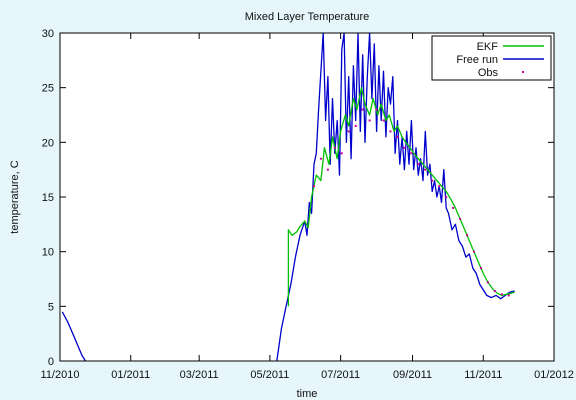 The image size is (576, 400). I want to click on y-tick-label: 25, so click(48, 89).